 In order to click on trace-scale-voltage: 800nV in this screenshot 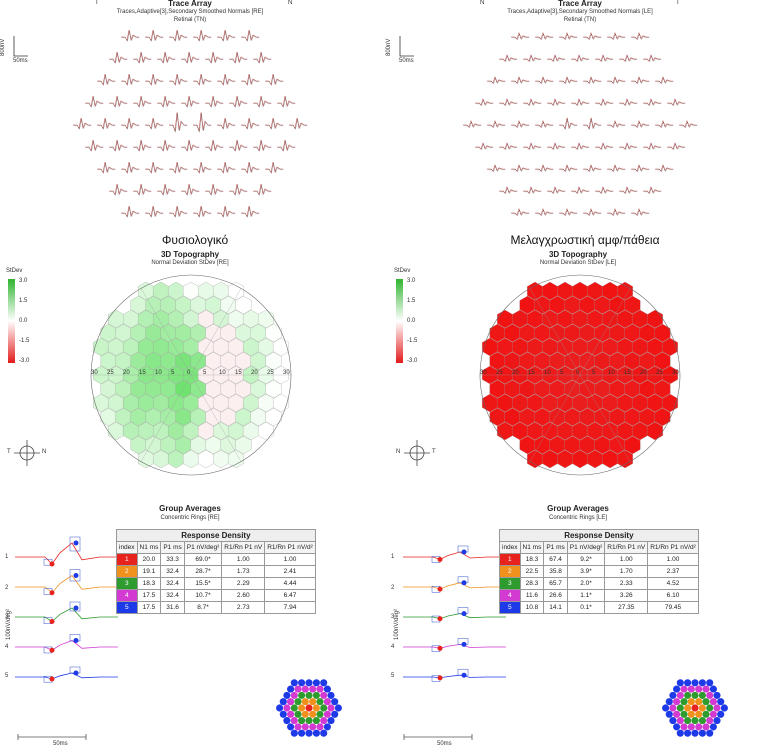, I will do `click(389, 47)`.